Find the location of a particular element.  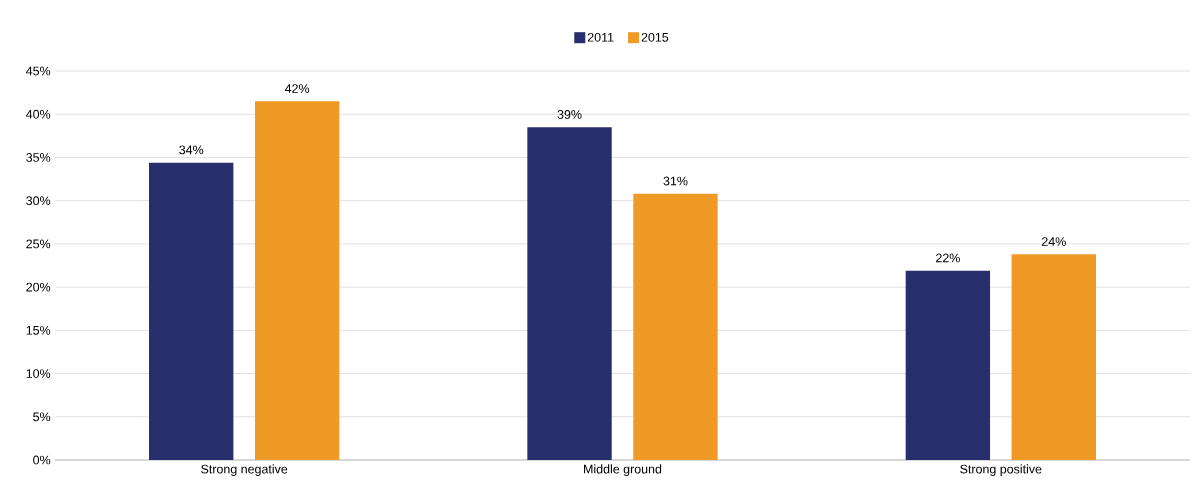

y-tick-label: 45% is located at coordinates (38, 71).